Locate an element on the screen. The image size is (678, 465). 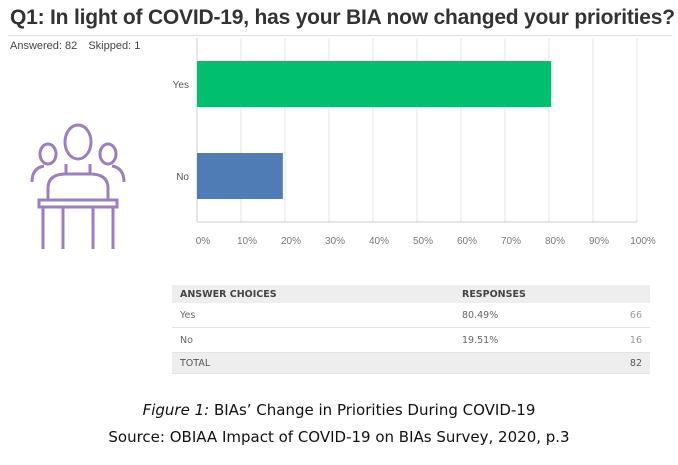
header-responses: RESPONSES is located at coordinates (526, 294).